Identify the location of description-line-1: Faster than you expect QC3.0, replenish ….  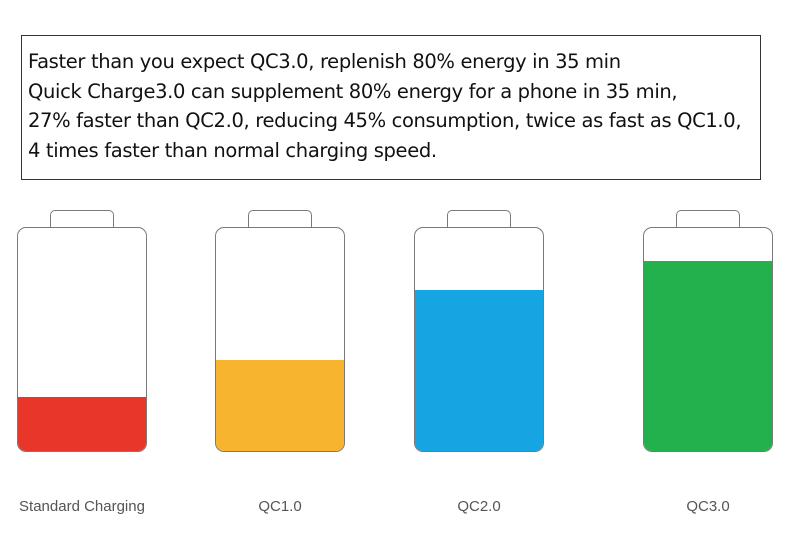
(324, 61).